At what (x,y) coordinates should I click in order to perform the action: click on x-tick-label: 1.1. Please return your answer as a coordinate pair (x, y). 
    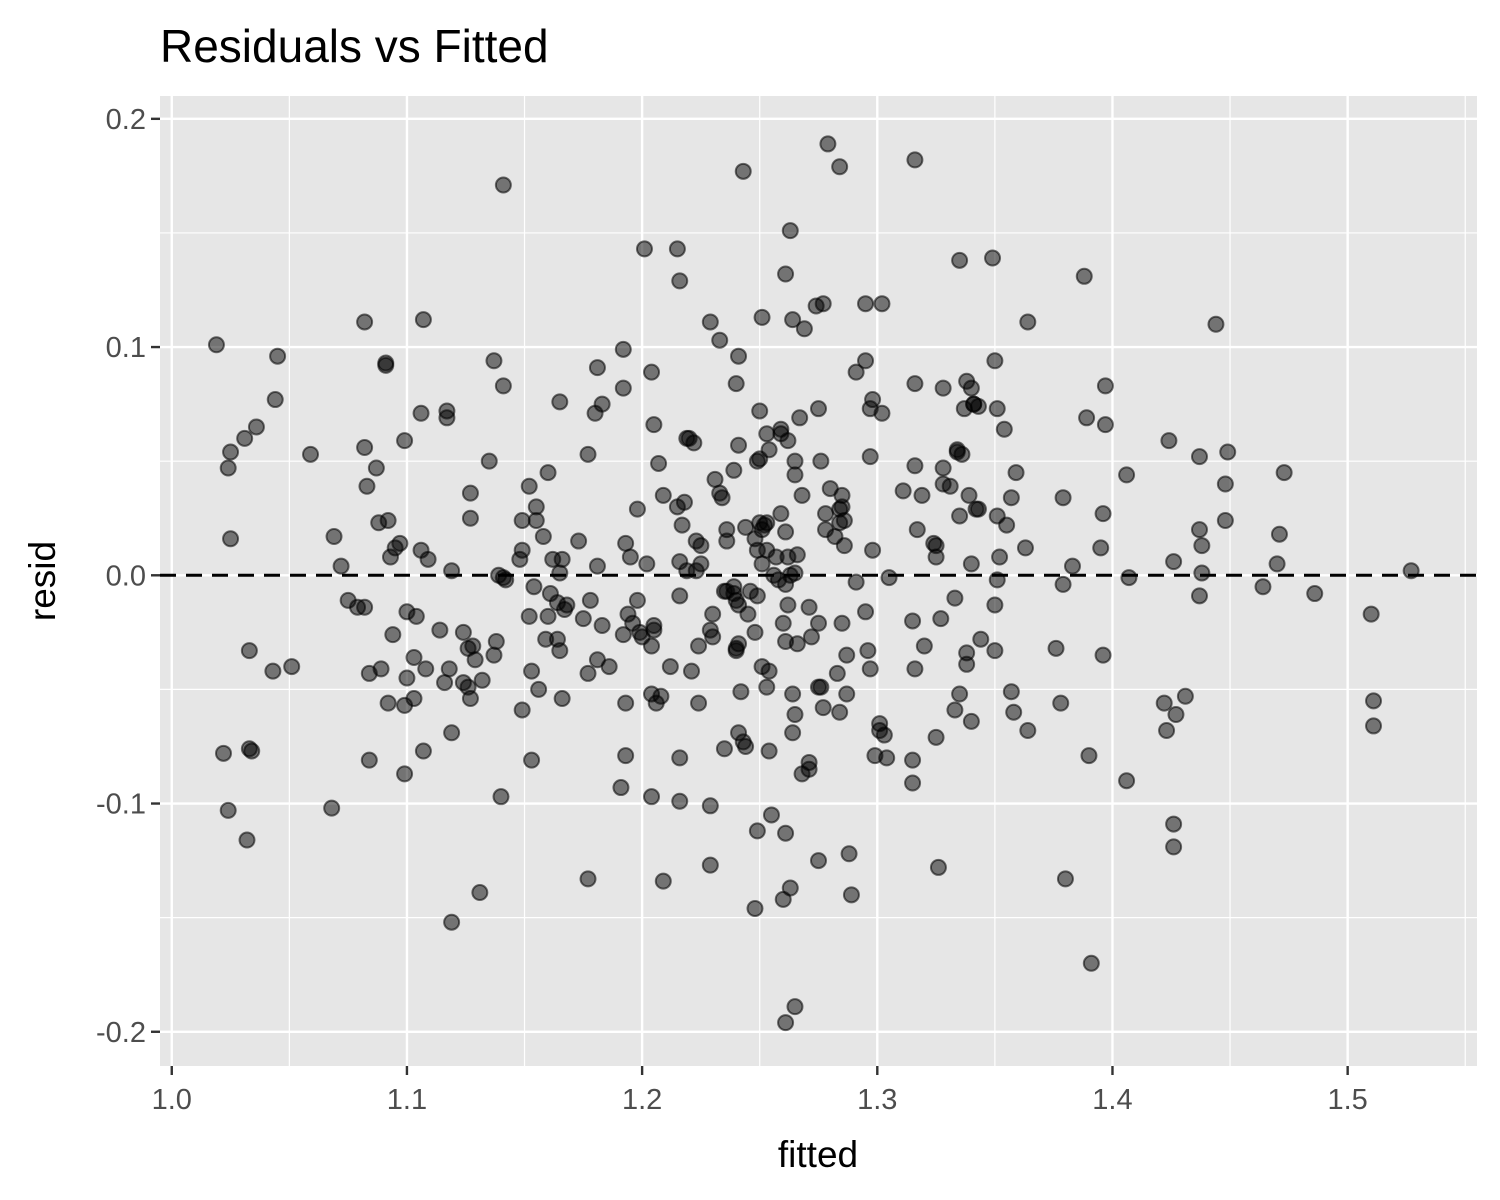
    Looking at the image, I should click on (407, 1100).